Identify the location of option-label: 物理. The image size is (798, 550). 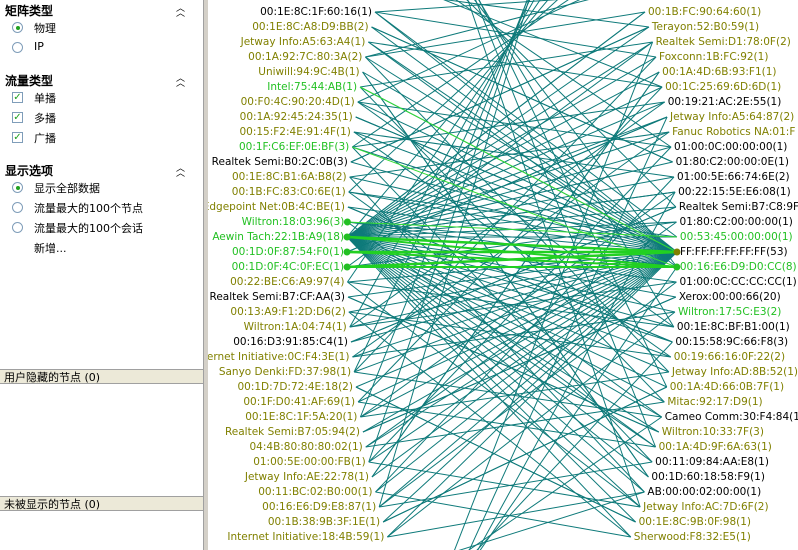
(45, 28).